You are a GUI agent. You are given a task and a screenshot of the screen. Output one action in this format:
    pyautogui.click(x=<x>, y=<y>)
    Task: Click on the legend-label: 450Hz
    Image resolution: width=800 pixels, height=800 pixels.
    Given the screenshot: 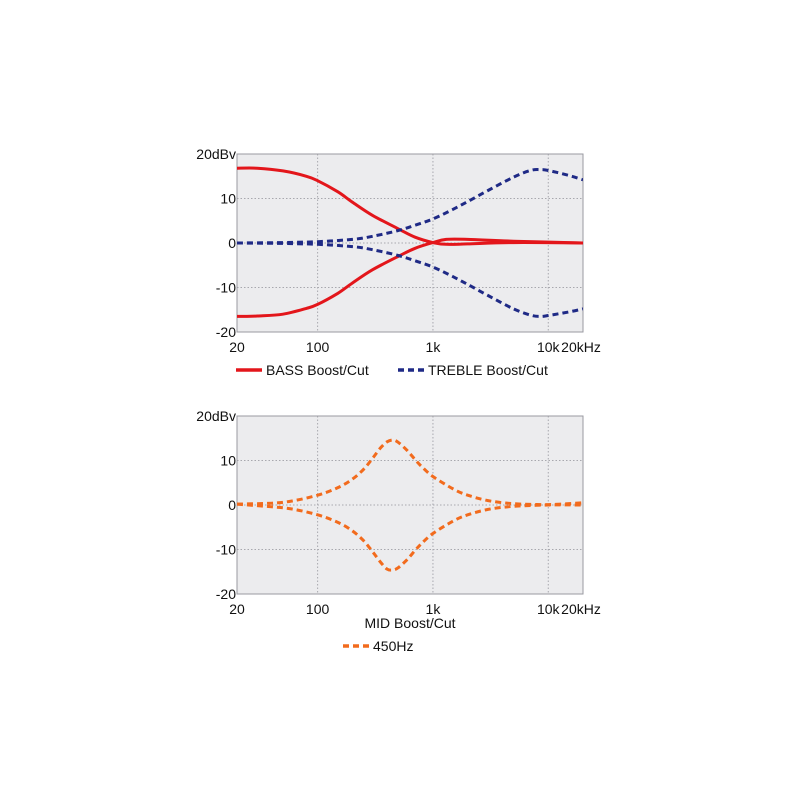 What is the action you would take?
    pyautogui.click(x=393, y=646)
    